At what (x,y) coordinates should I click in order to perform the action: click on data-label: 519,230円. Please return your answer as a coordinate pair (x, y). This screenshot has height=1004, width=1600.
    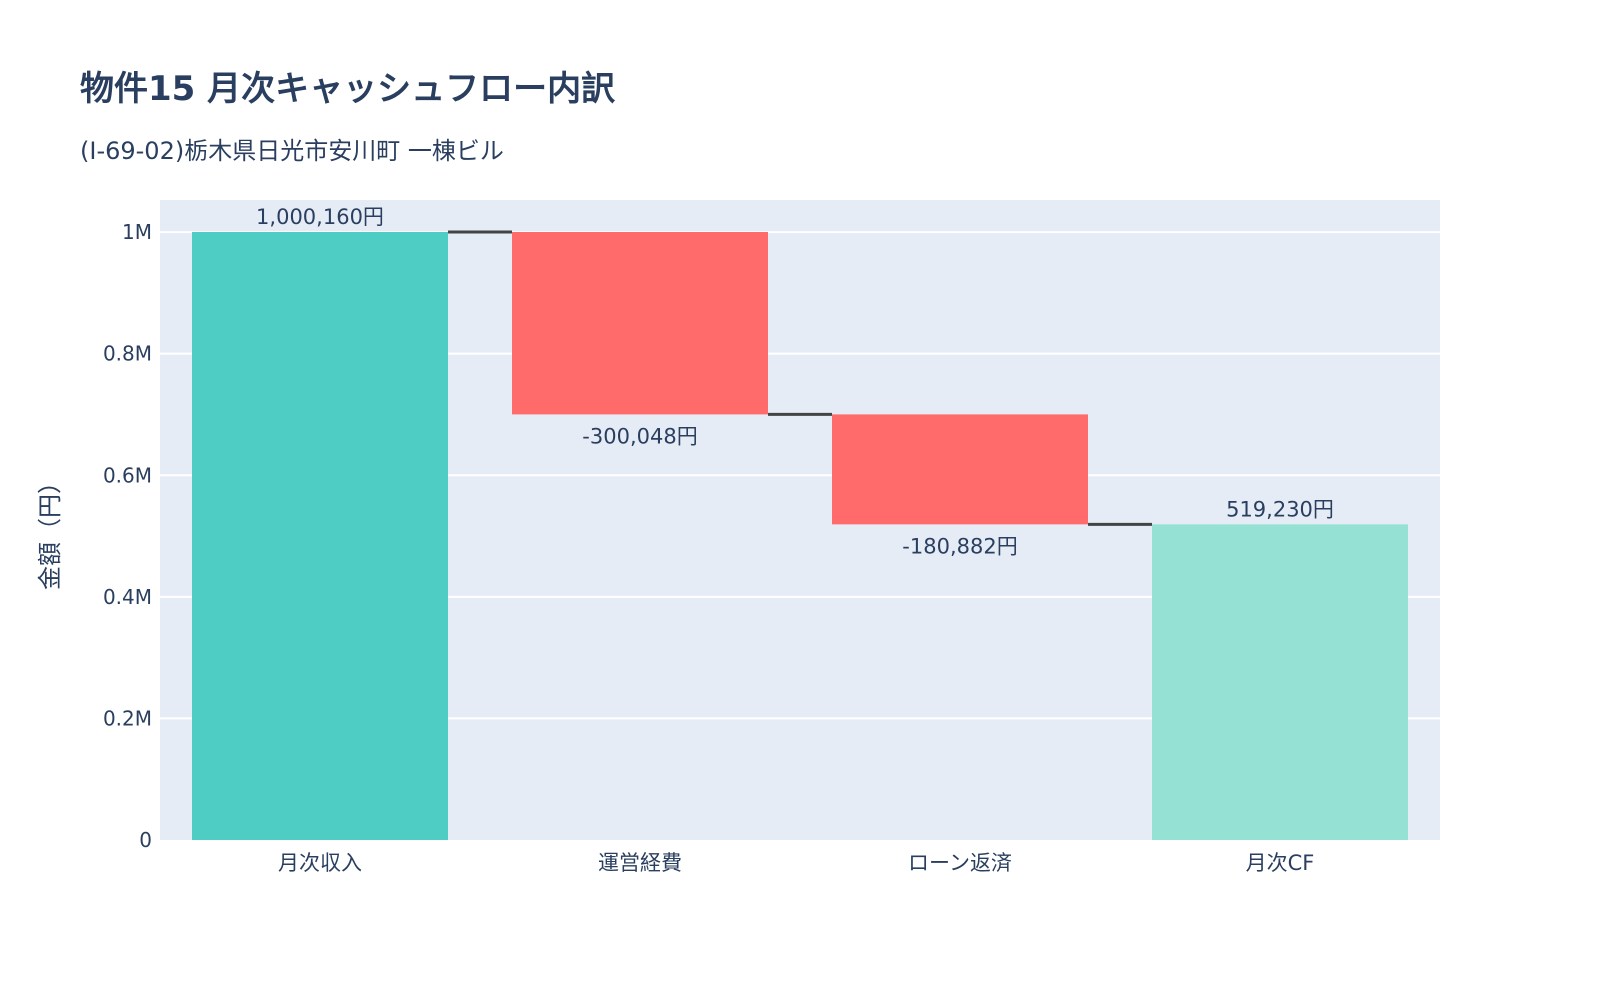
    Looking at the image, I should click on (1280, 509).